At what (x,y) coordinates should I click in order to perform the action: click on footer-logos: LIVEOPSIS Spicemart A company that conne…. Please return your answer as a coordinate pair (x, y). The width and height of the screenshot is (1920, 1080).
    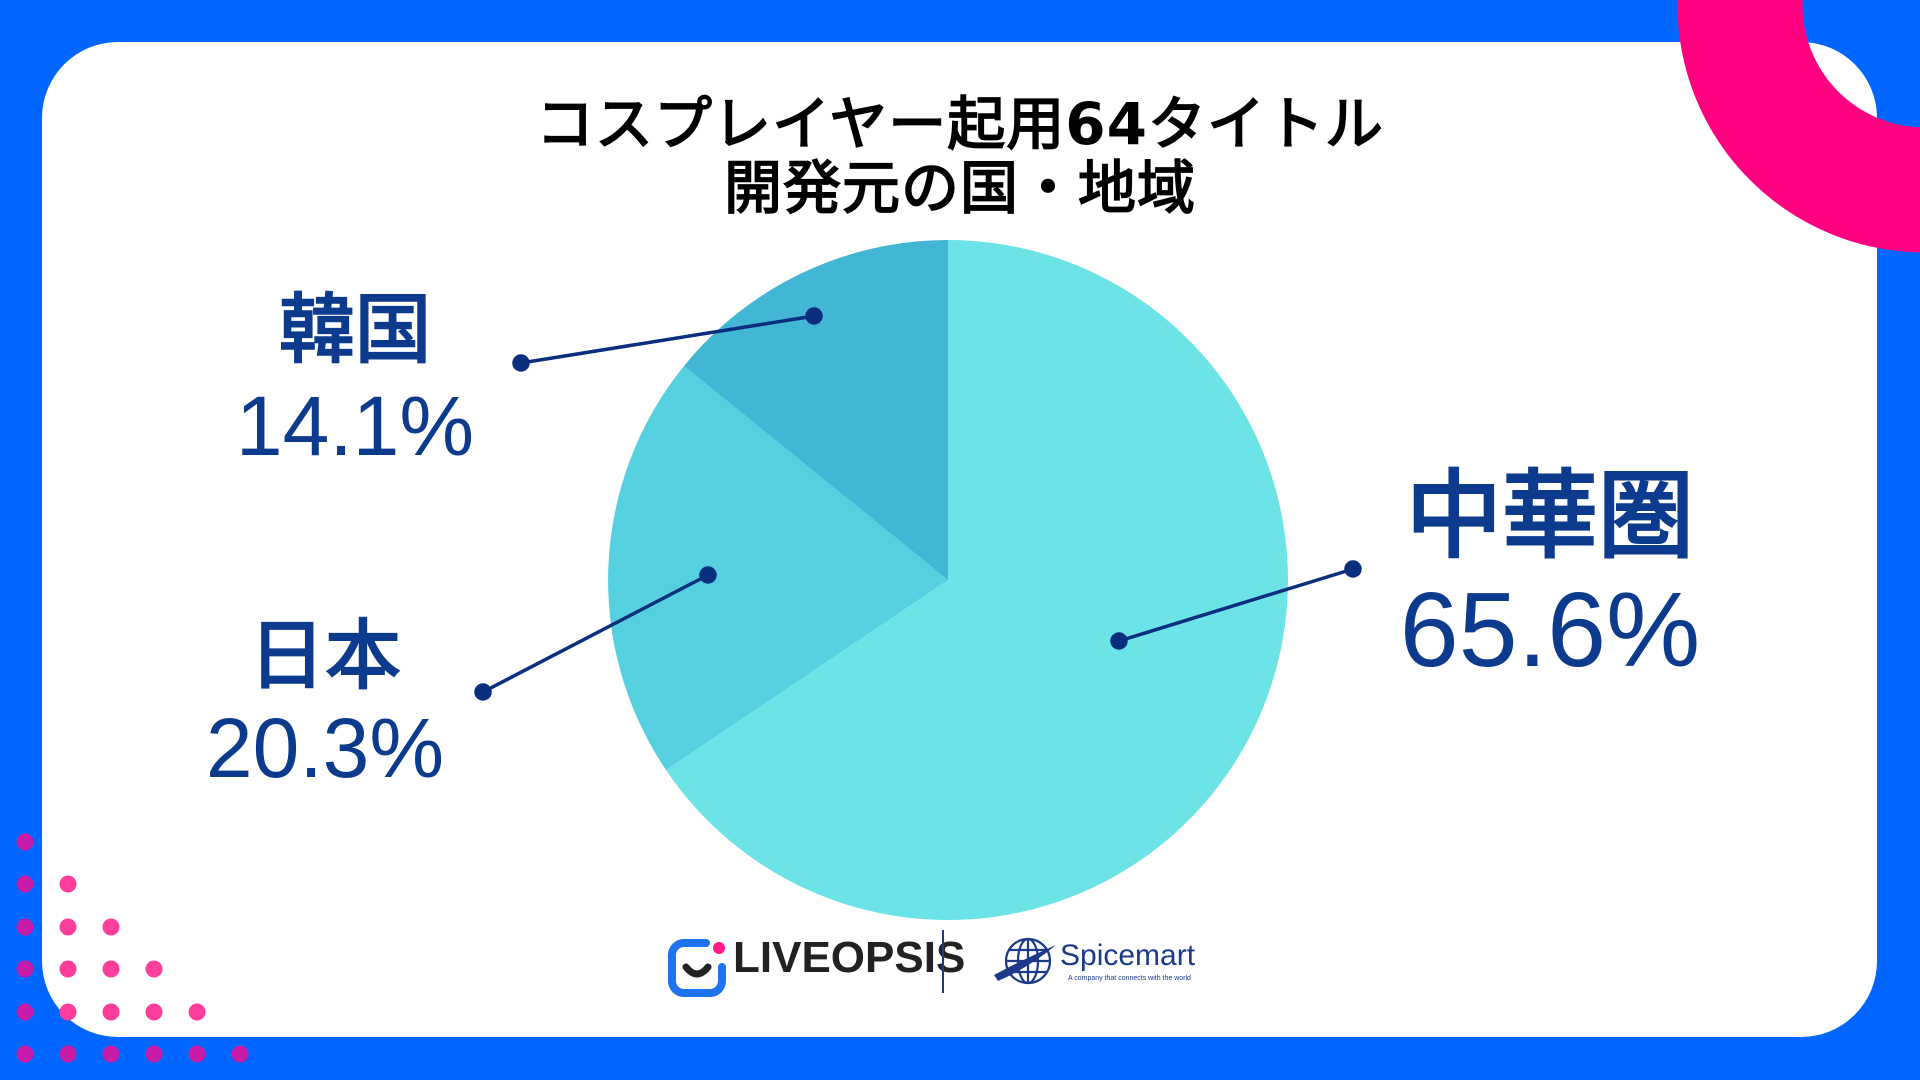
    Looking at the image, I should click on (940, 962).